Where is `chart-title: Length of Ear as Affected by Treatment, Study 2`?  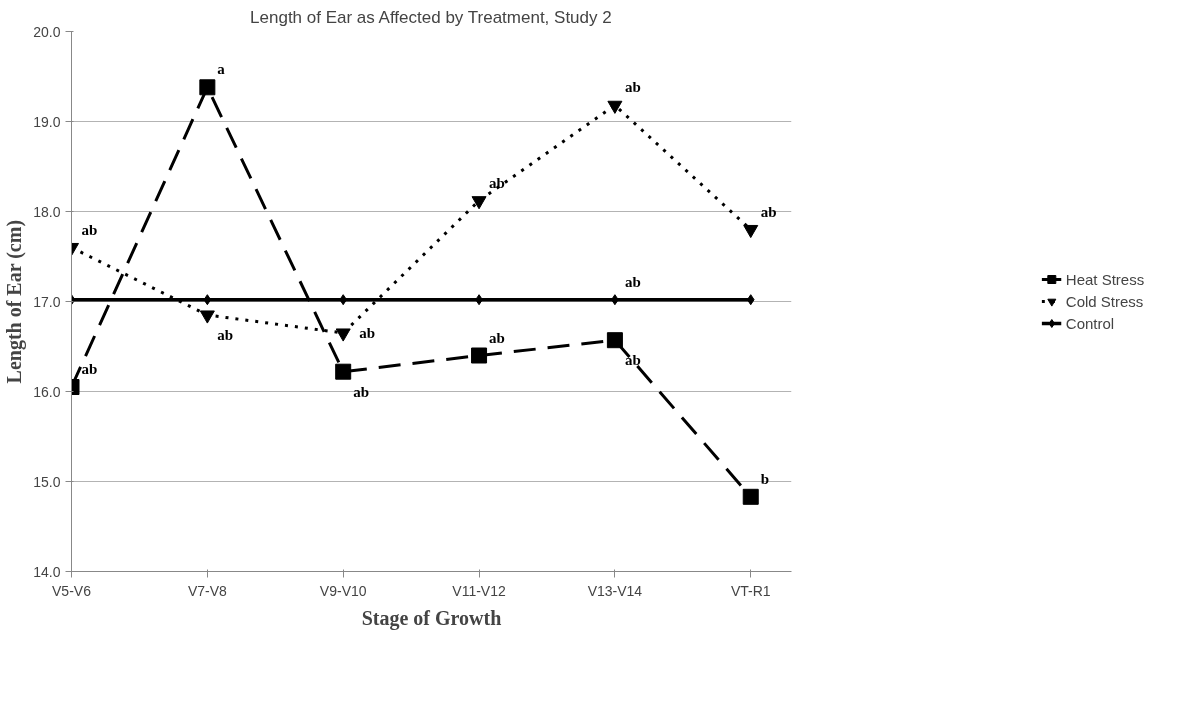 chart-title: Length of Ear as Affected by Treatment, Study 2 is located at coordinates (431, 17).